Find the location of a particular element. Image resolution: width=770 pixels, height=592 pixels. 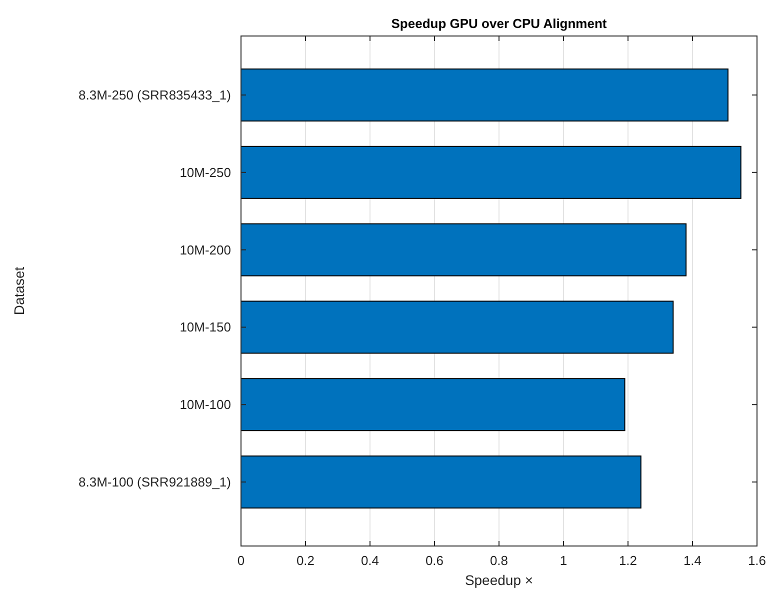

y-tick-label: 10M-200 is located at coordinates (205, 250).